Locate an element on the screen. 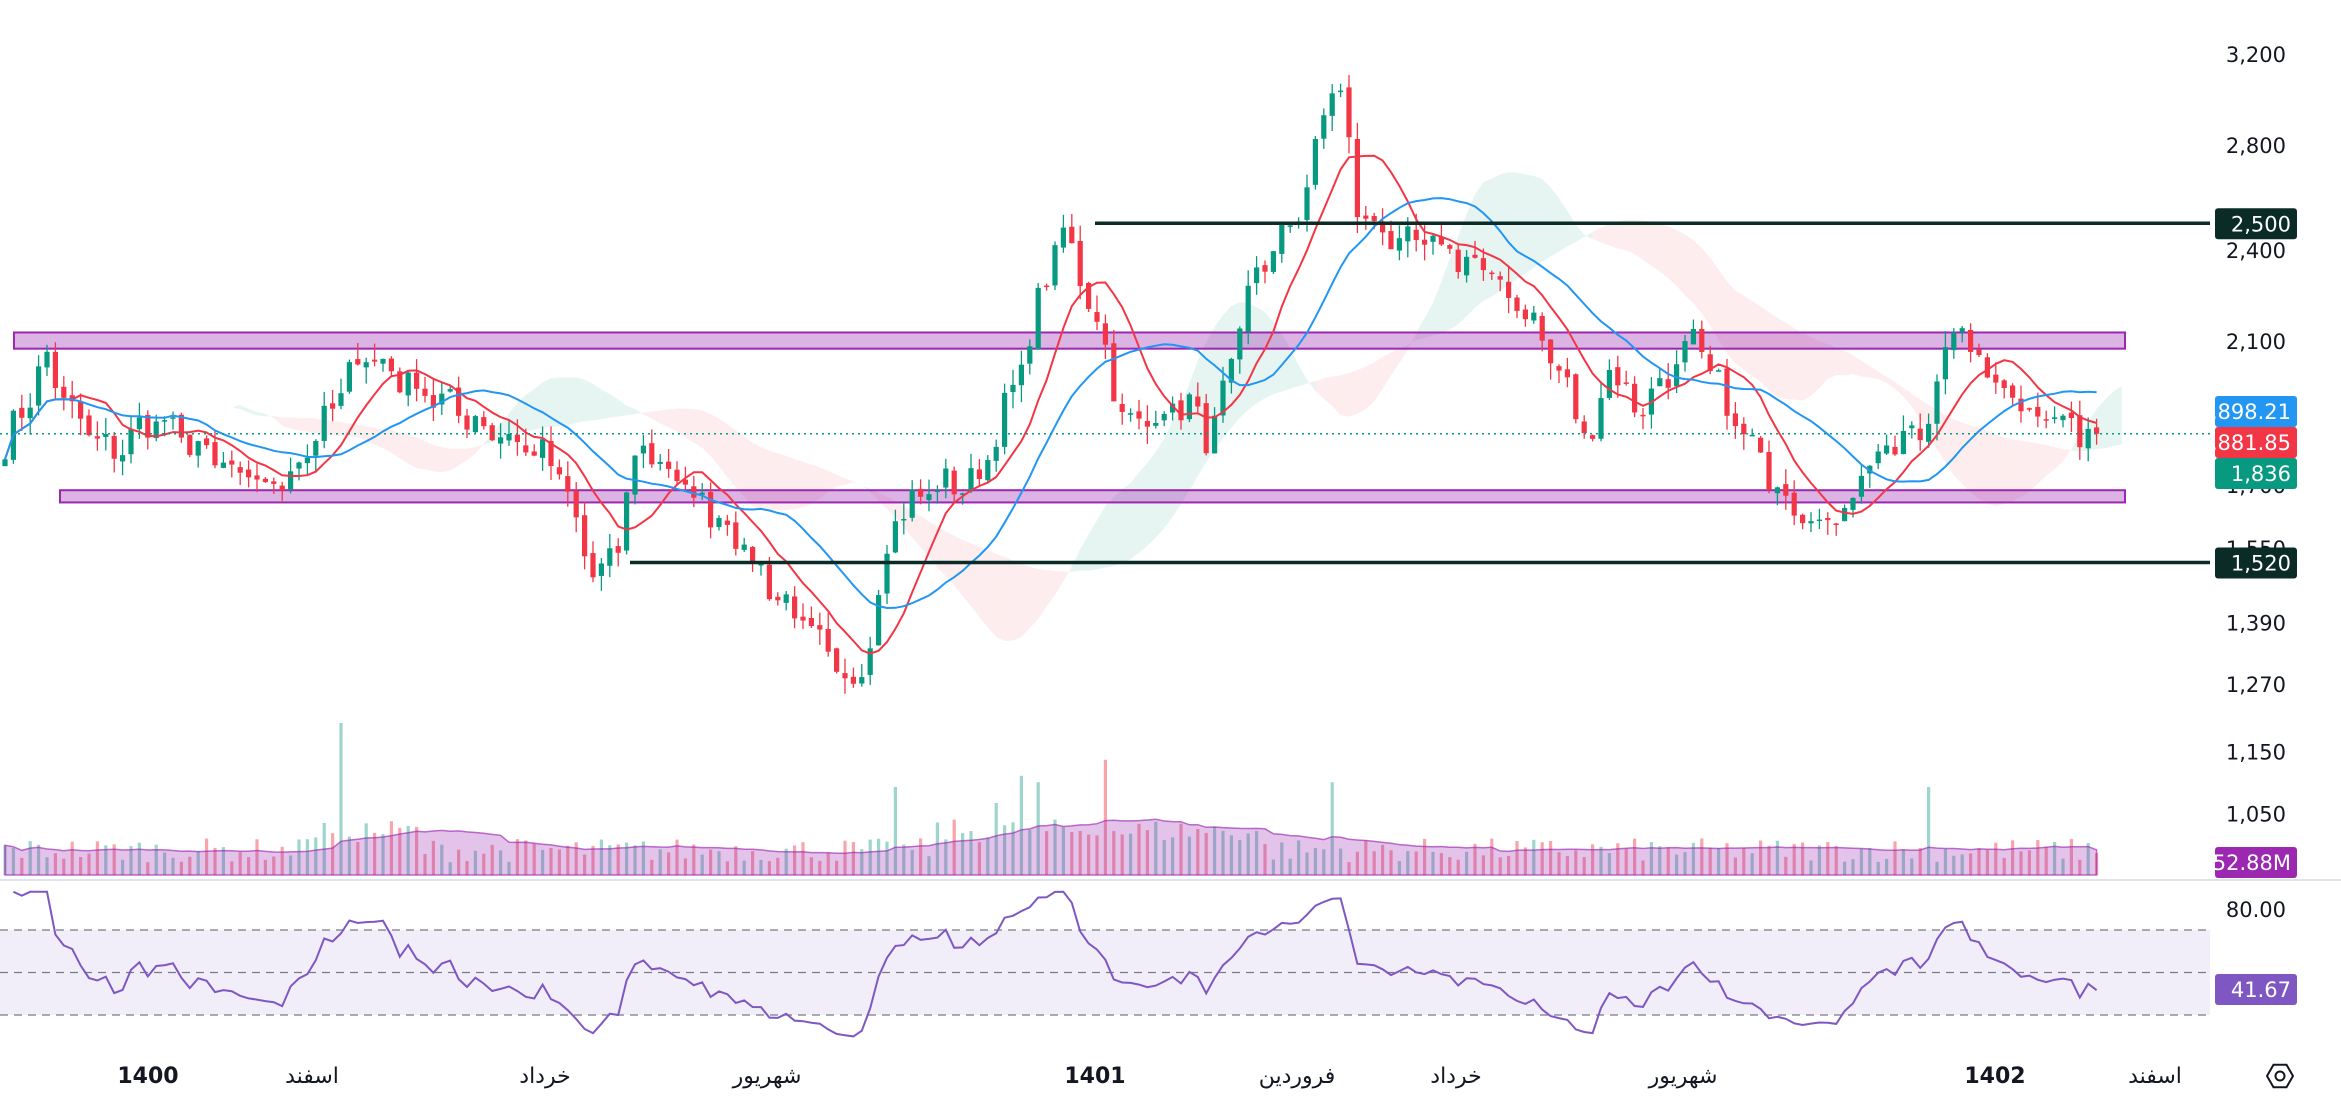 The height and width of the screenshot is (1101, 2341). hexagon-settings-icon is located at coordinates (2280, 1076).